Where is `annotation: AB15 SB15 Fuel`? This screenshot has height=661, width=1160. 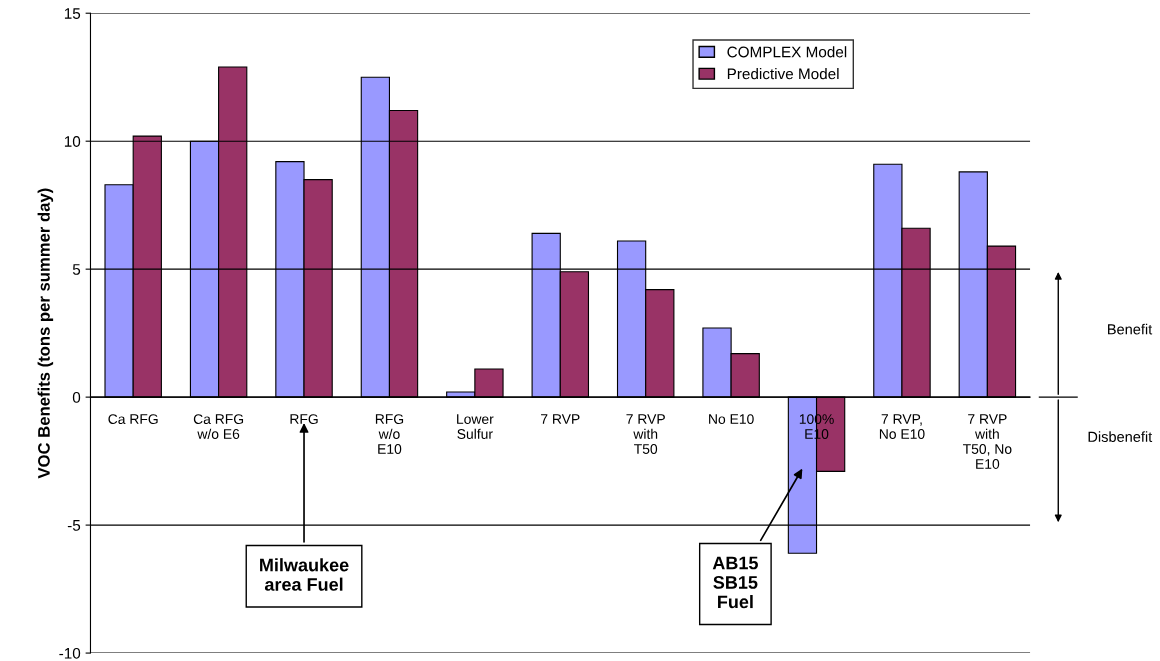
annotation: AB15 SB15 Fuel is located at coordinates (735, 582).